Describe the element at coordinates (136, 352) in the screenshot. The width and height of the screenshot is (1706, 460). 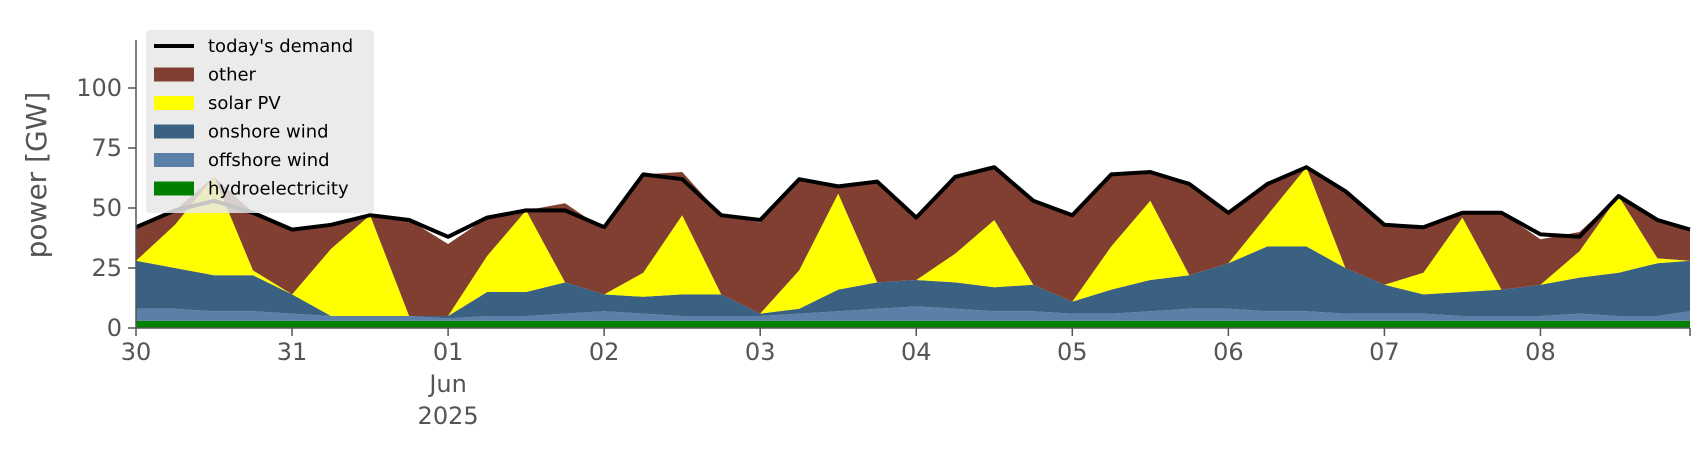
I see `x-tick-label: 30` at that location.